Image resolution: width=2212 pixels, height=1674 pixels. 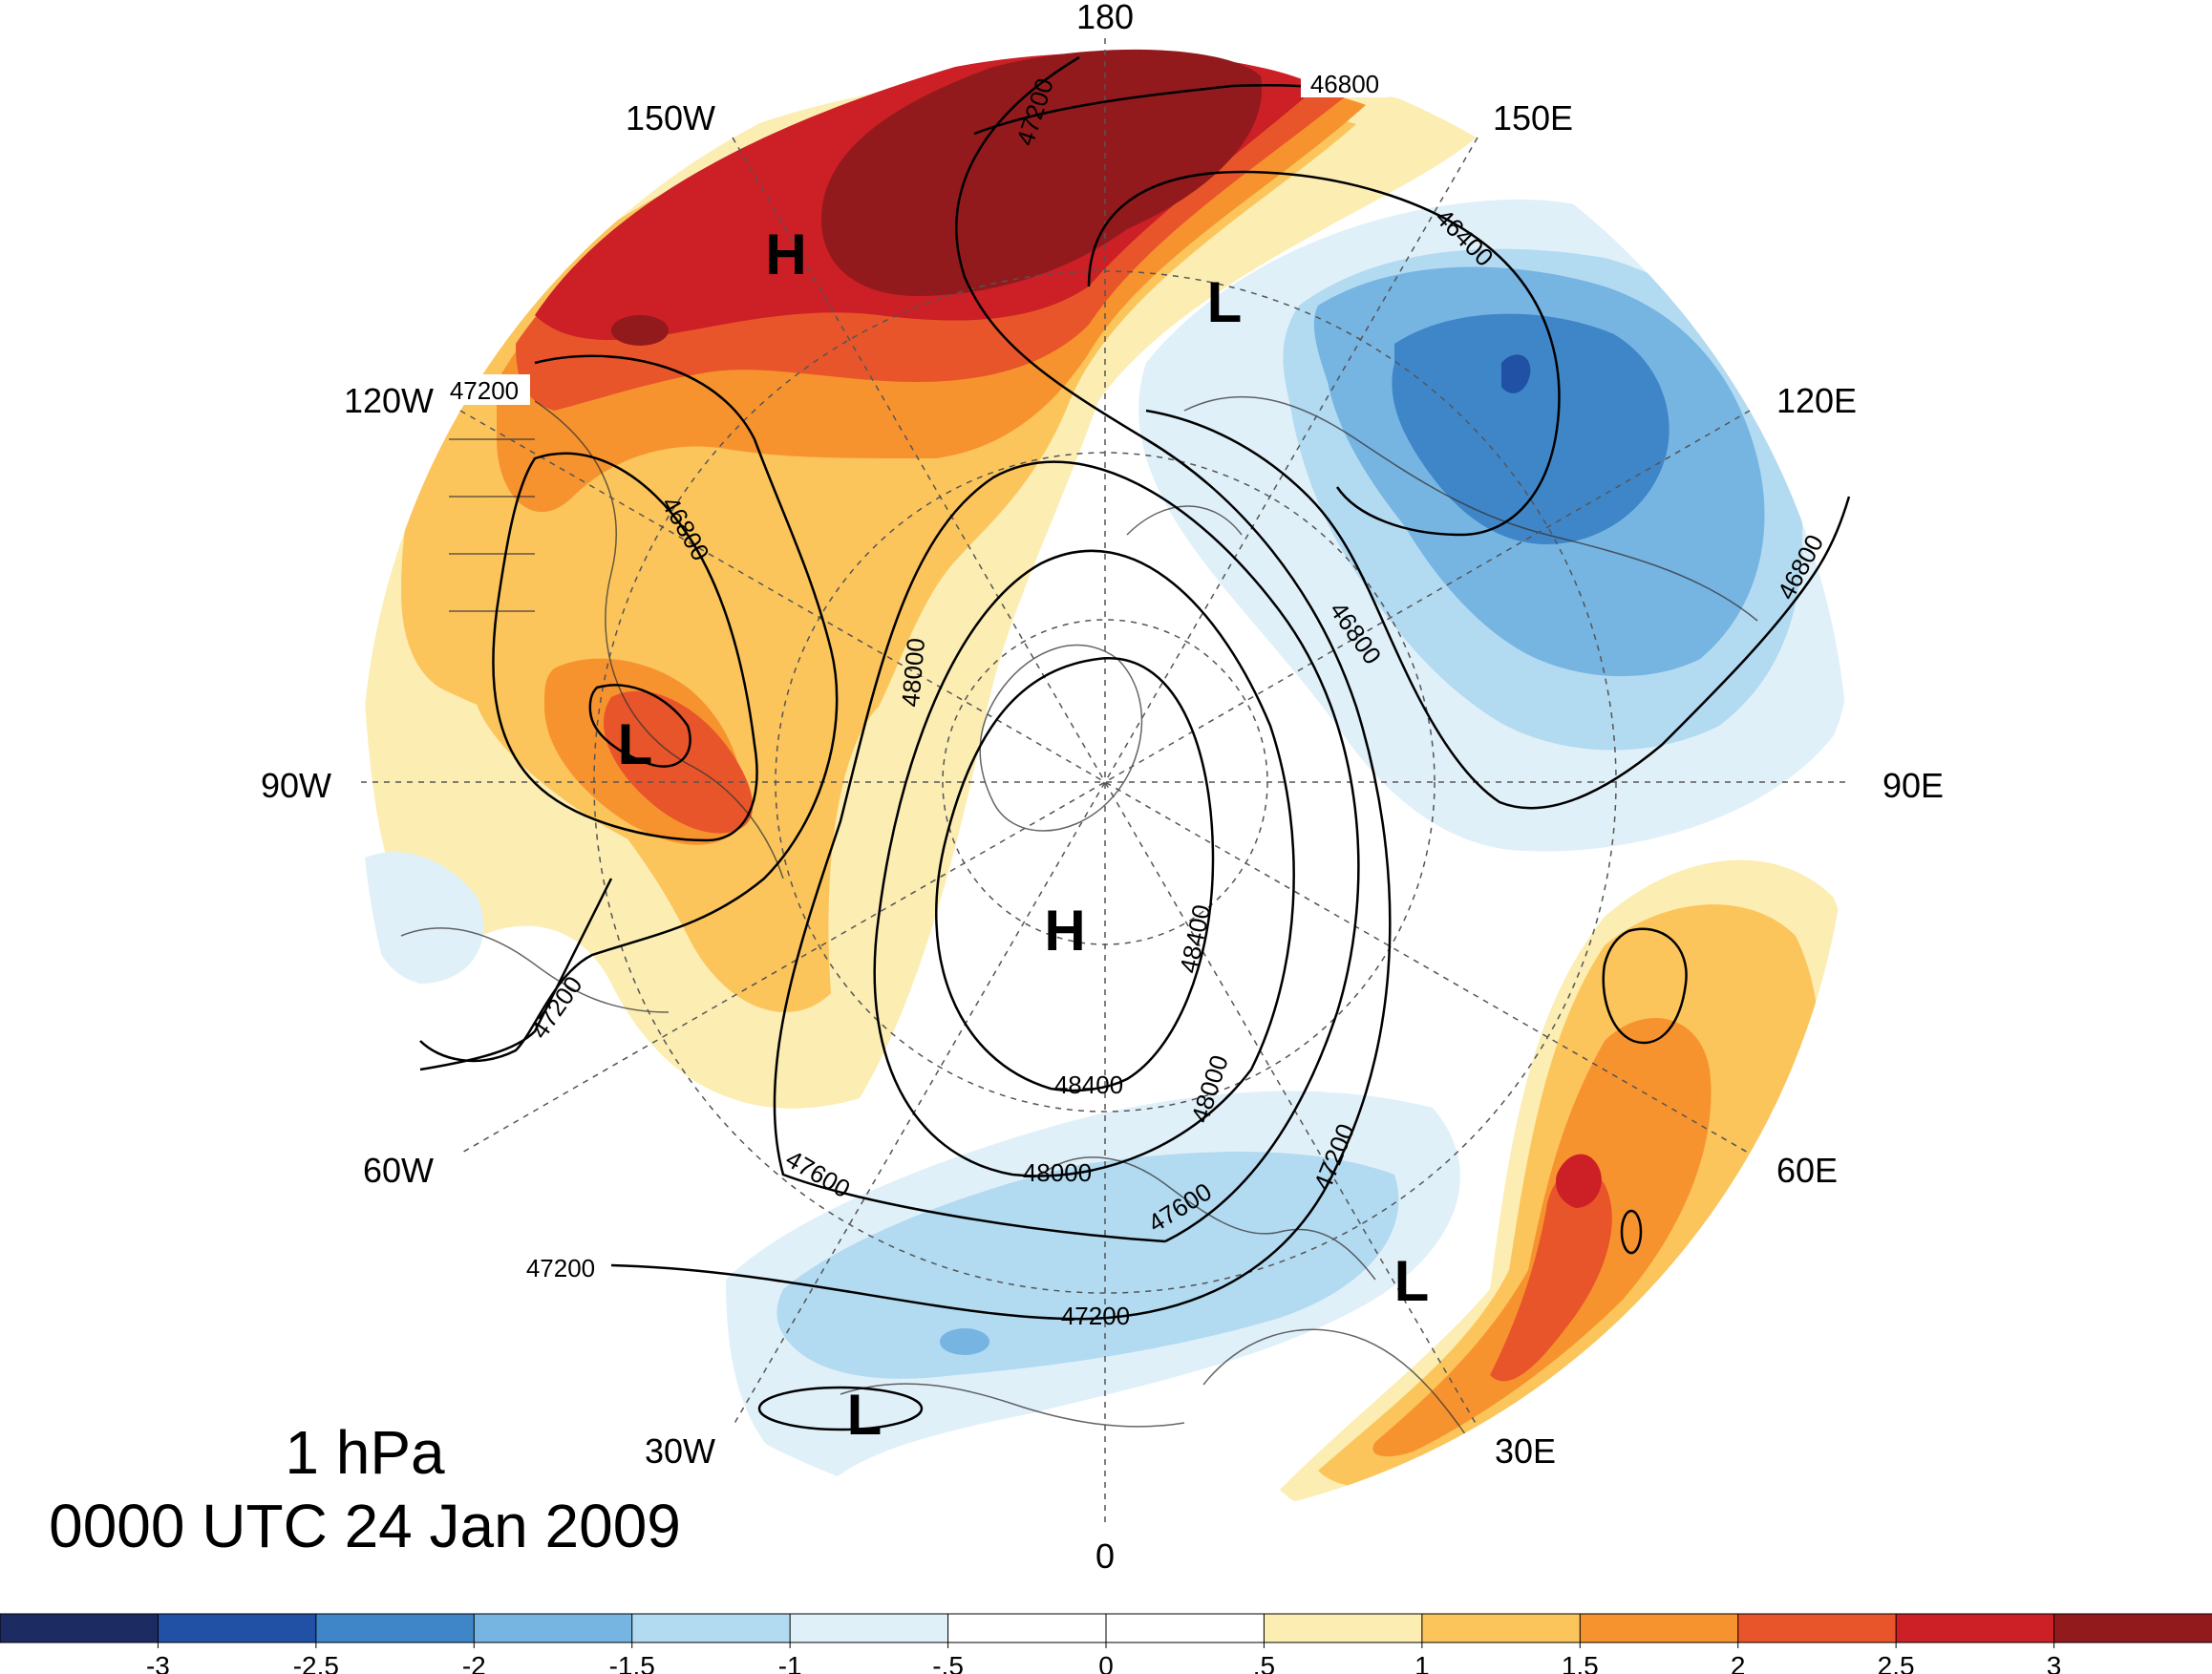 I want to click on contour-l-atlantic, so click(x=840, y=1408).